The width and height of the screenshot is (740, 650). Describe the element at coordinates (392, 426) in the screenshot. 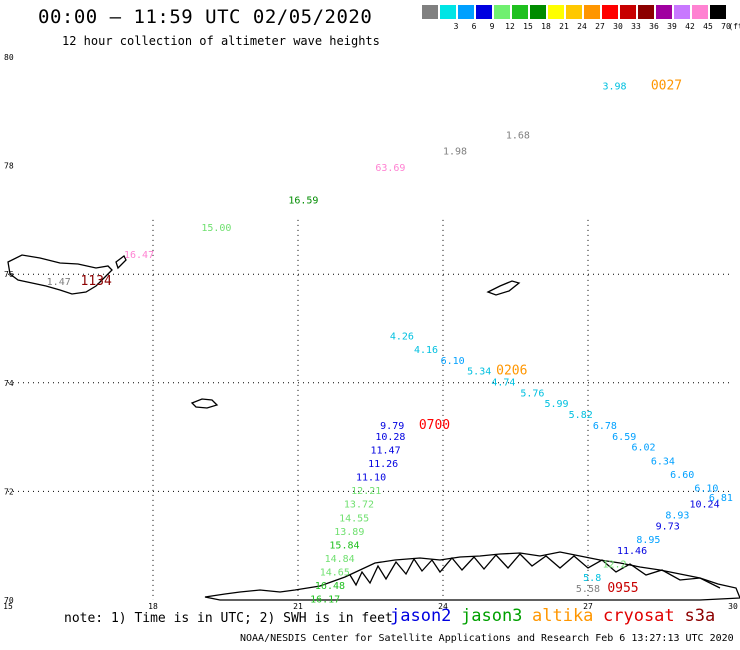

I see `wave-height-label: 9.79` at that location.